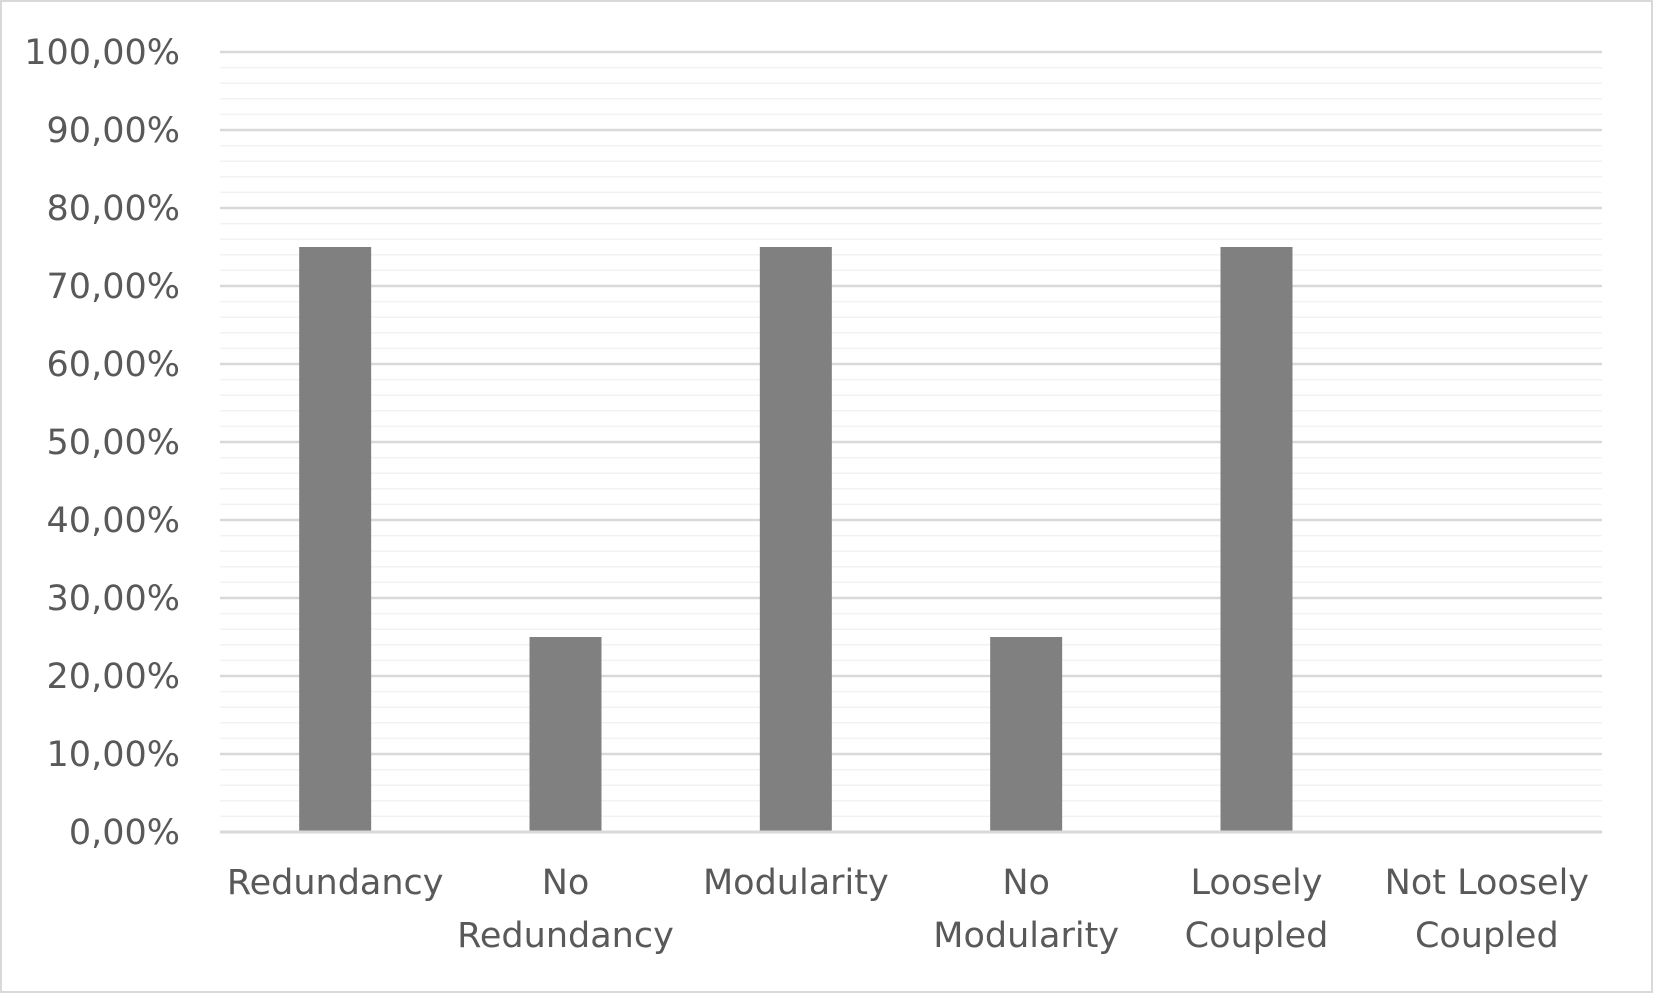  I want to click on y-tick-label: 70,00%, so click(113, 287).